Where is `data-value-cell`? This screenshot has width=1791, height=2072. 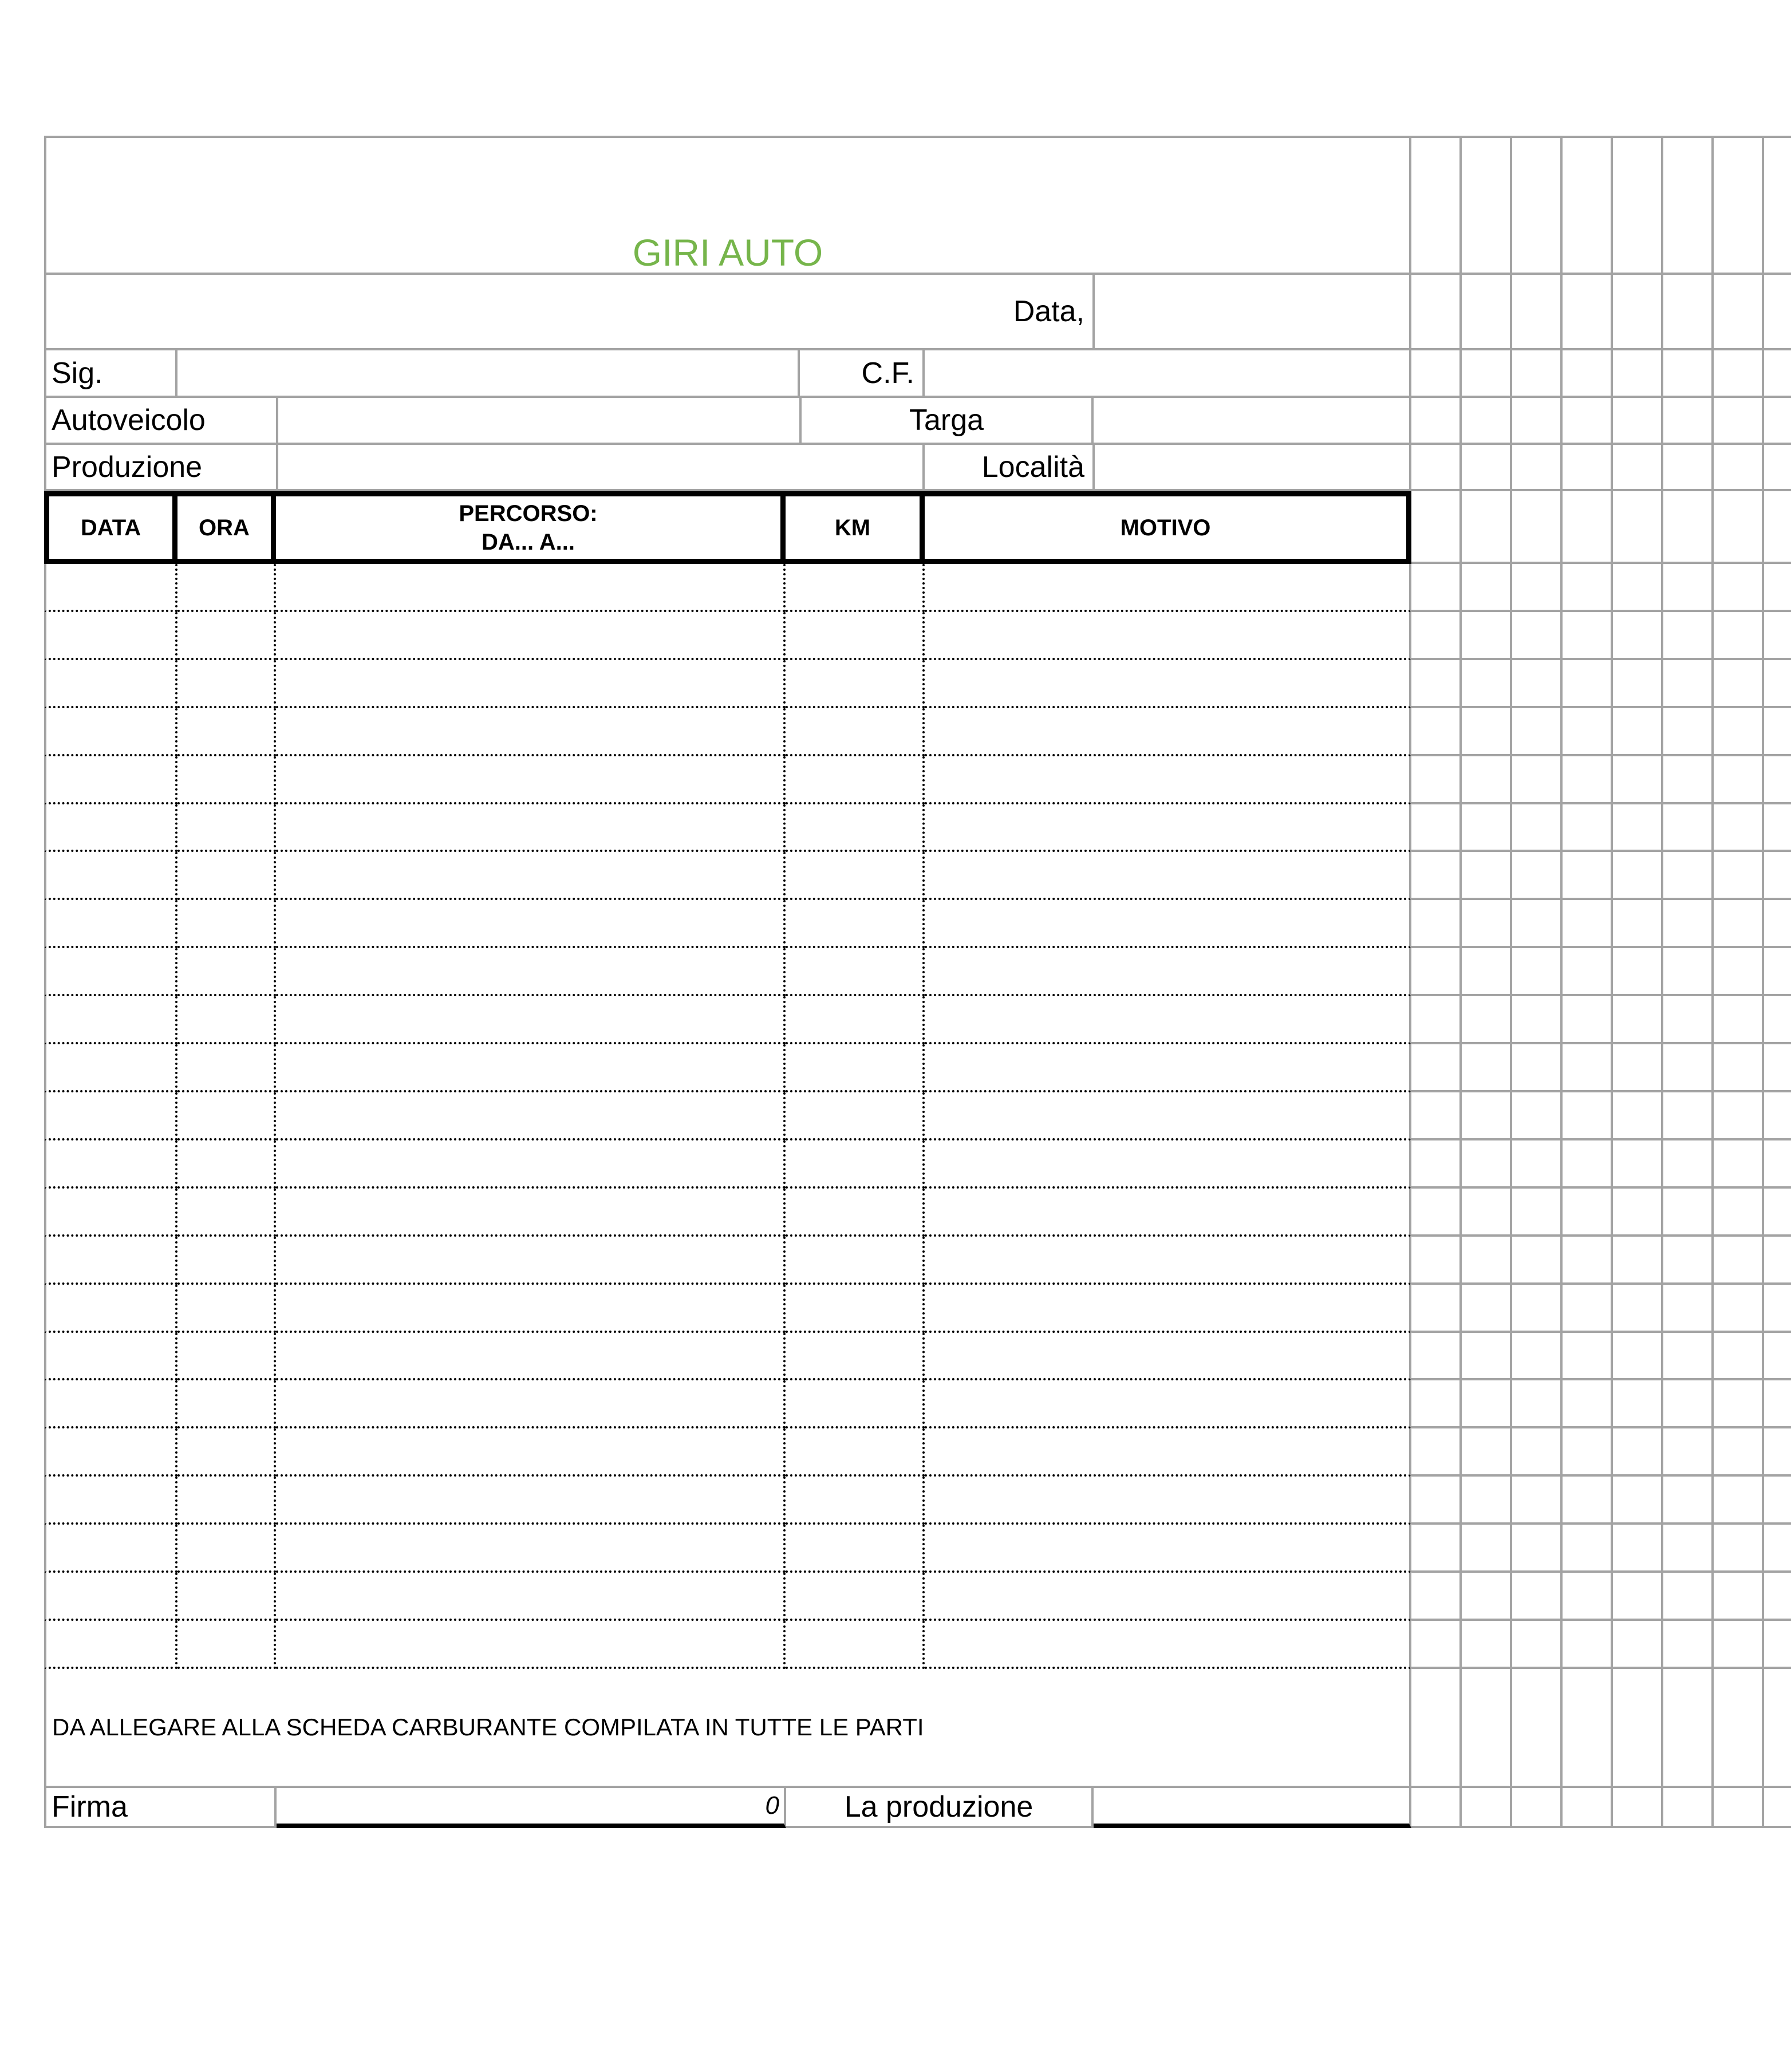
data-value-cell is located at coordinates (1253, 312).